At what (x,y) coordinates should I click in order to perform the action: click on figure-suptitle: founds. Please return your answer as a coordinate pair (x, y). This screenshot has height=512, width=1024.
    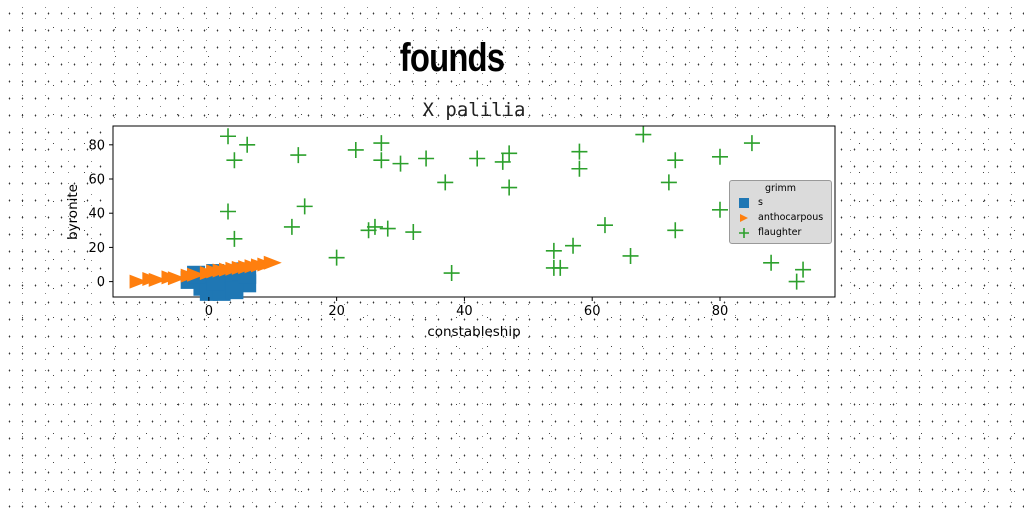
    Looking at the image, I should click on (452, 58).